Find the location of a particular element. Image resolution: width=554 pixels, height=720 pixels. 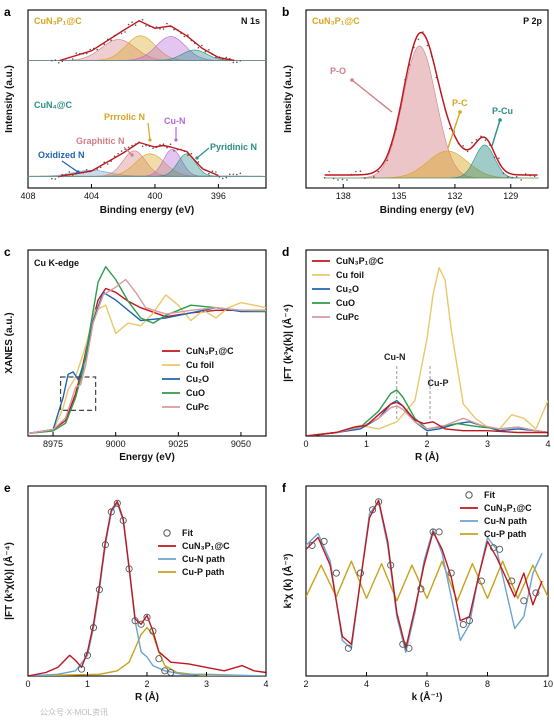

panel-b-letter: b is located at coordinates (285, 12).